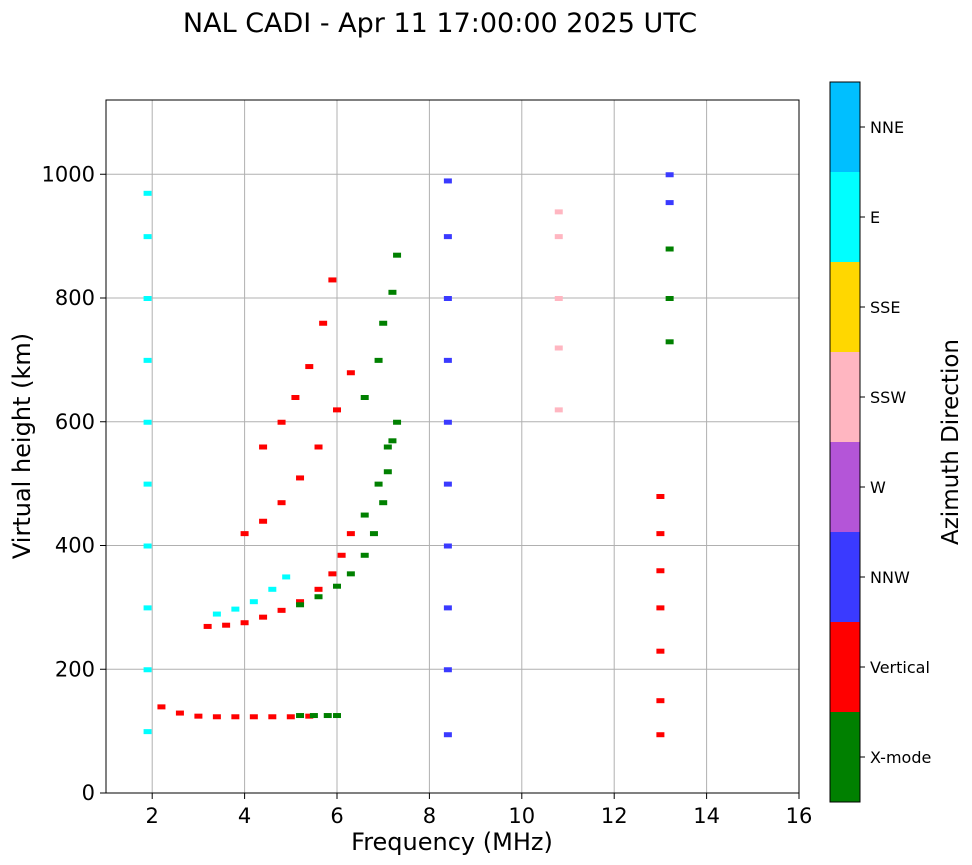 Image resolution: width=972 pixels, height=865 pixels. What do you see at coordinates (74, 483) in the screenshot?
I see `y-axis: 0 200 400 600 800 1000` at bounding box center [74, 483].